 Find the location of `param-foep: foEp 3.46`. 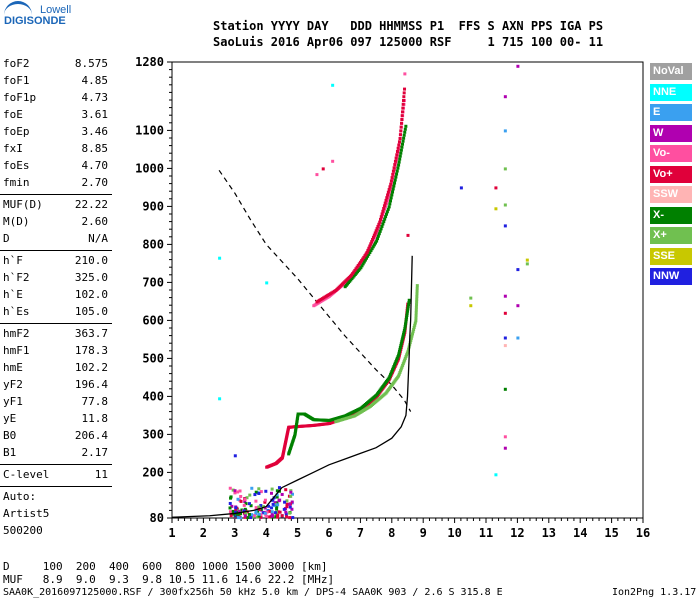

param-foep: foEp 3.46 is located at coordinates (55, 133).